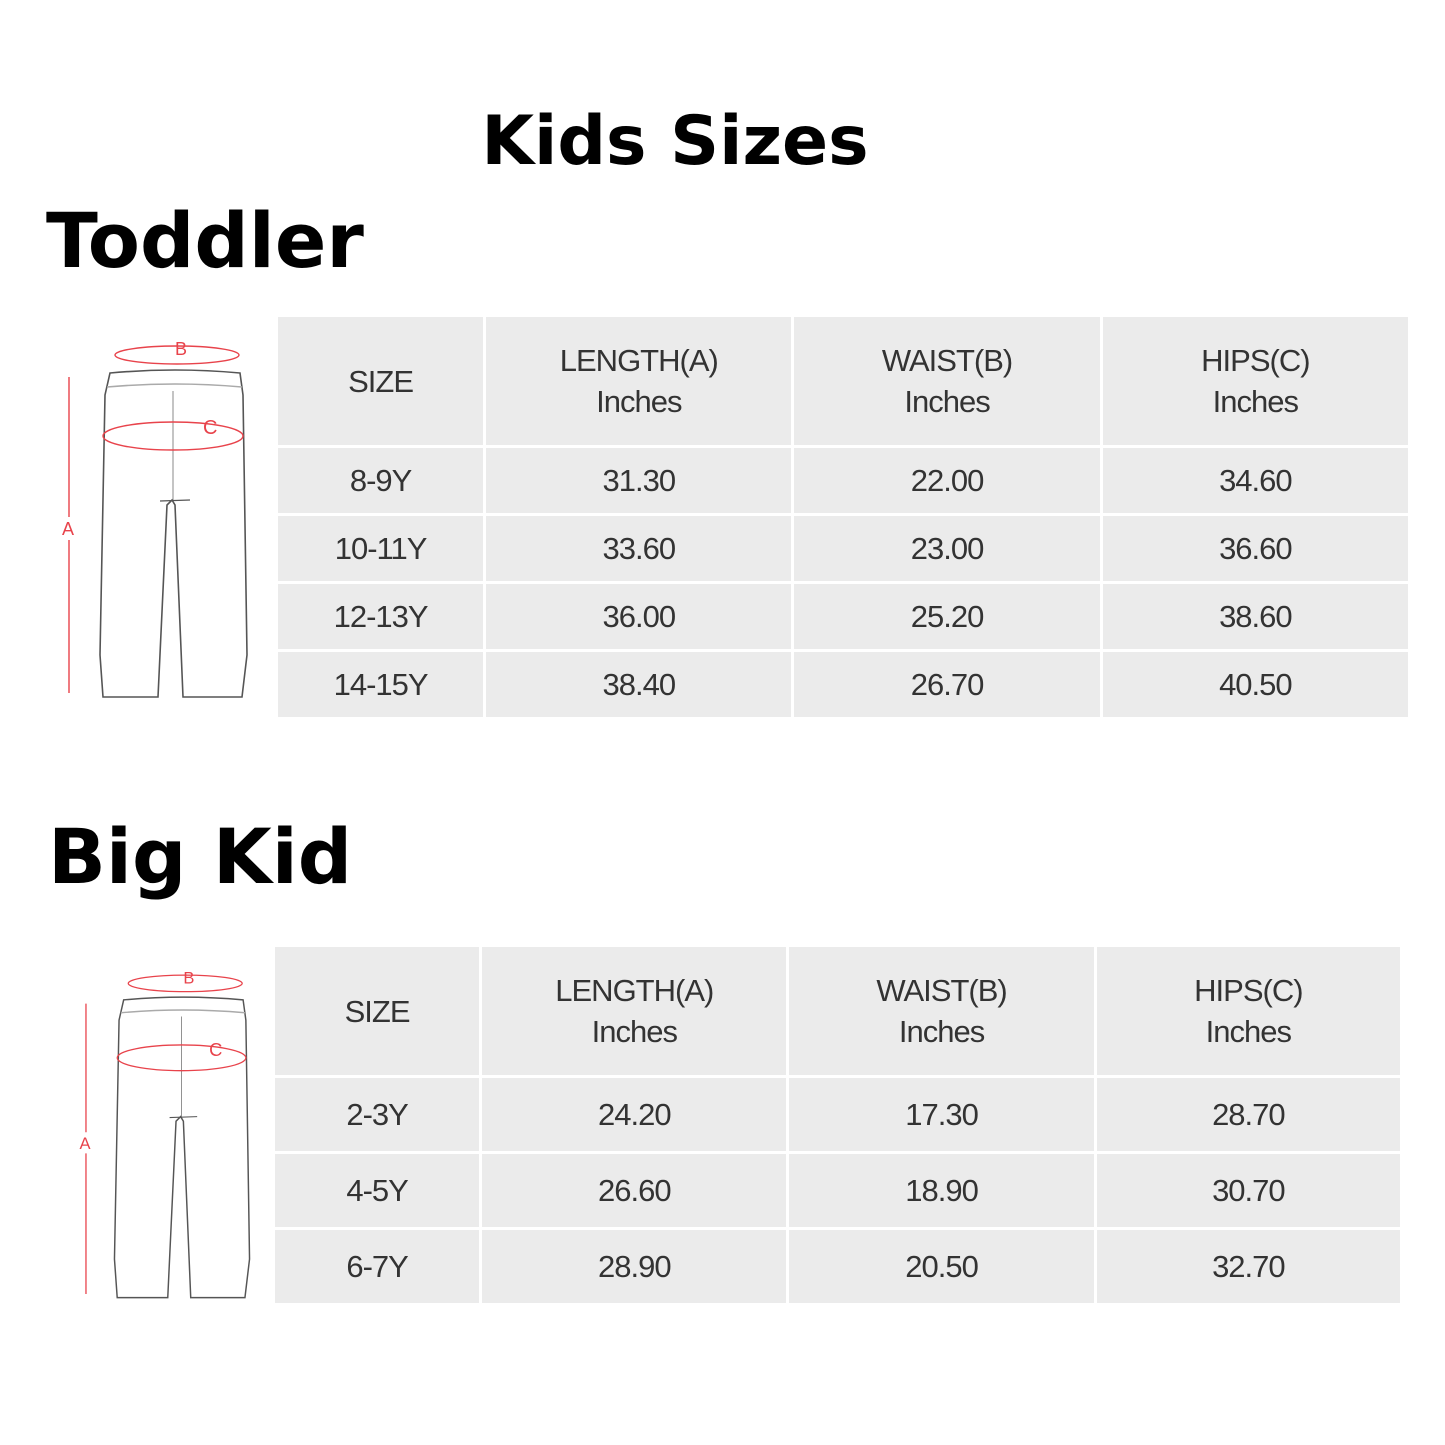 This screenshot has width=1445, height=1445. I want to click on measurement-cell: 38.60, so click(1255, 616).